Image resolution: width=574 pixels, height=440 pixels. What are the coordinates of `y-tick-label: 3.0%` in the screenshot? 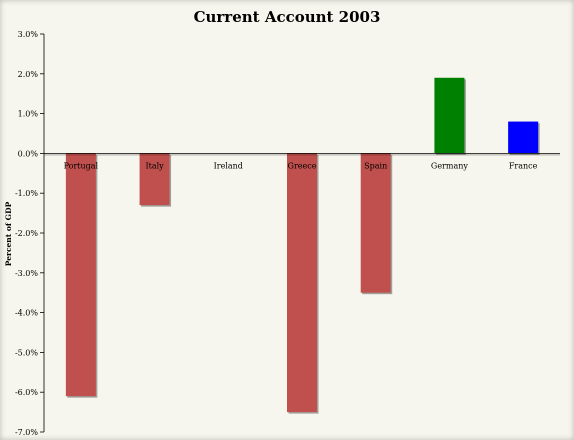 It's located at (28, 34).